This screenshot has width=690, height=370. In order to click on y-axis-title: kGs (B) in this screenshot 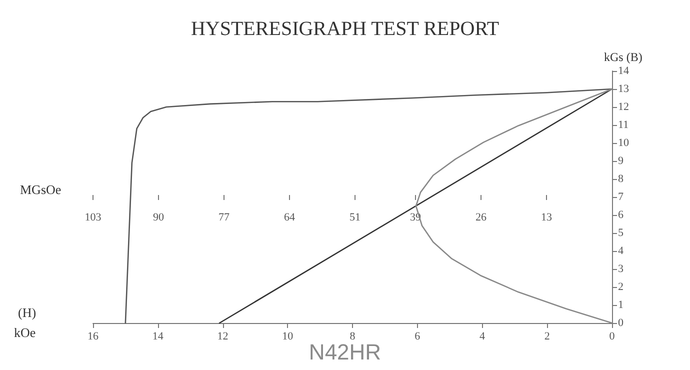, I will do `click(623, 57)`.